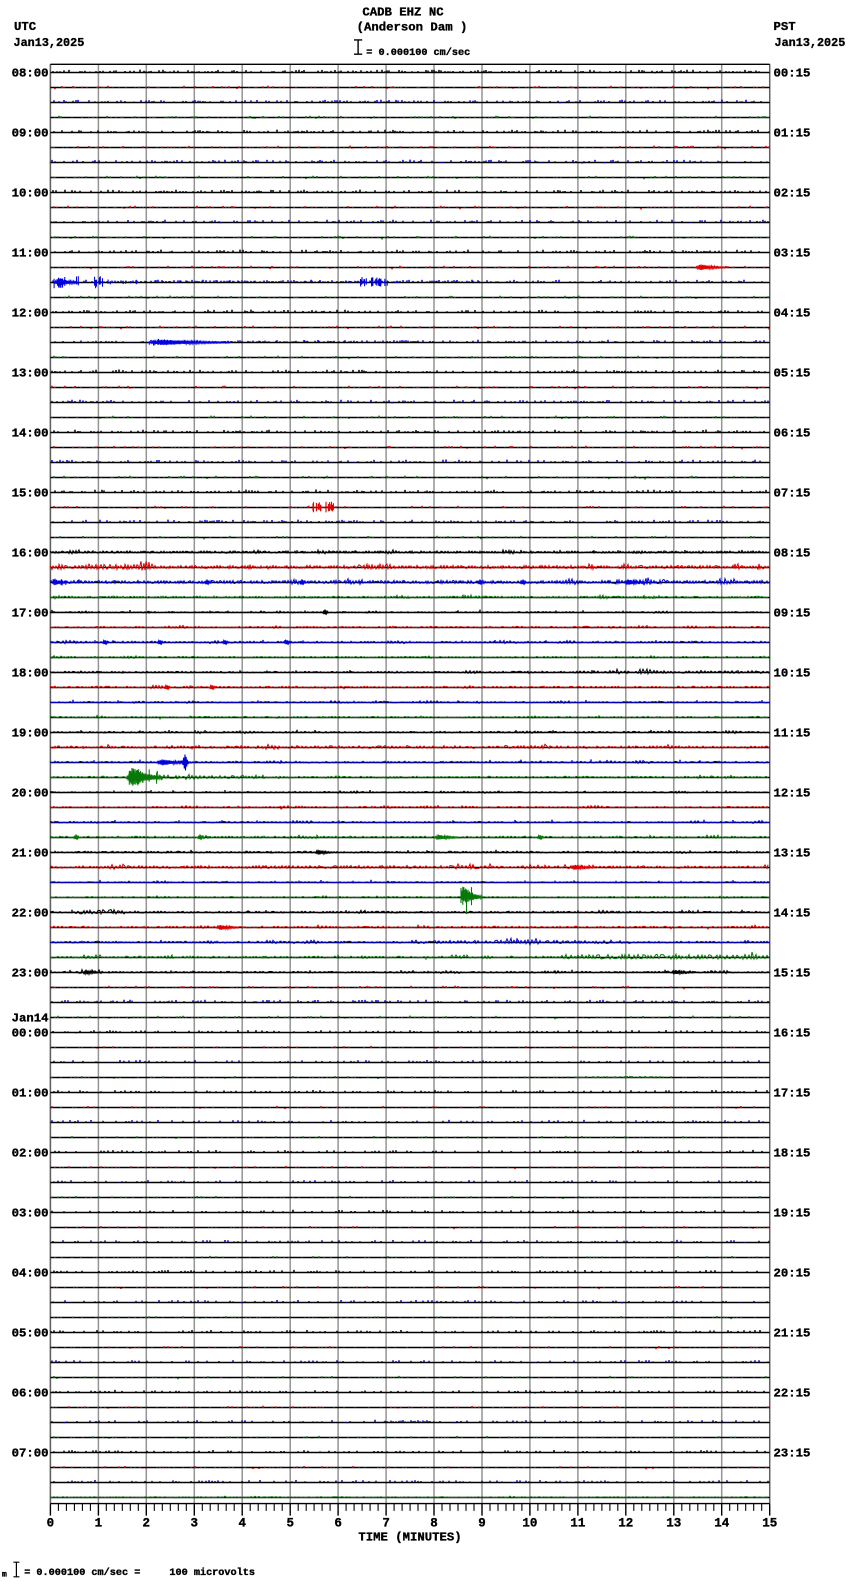  I want to click on svg-text: 19:00, so click(30, 734).